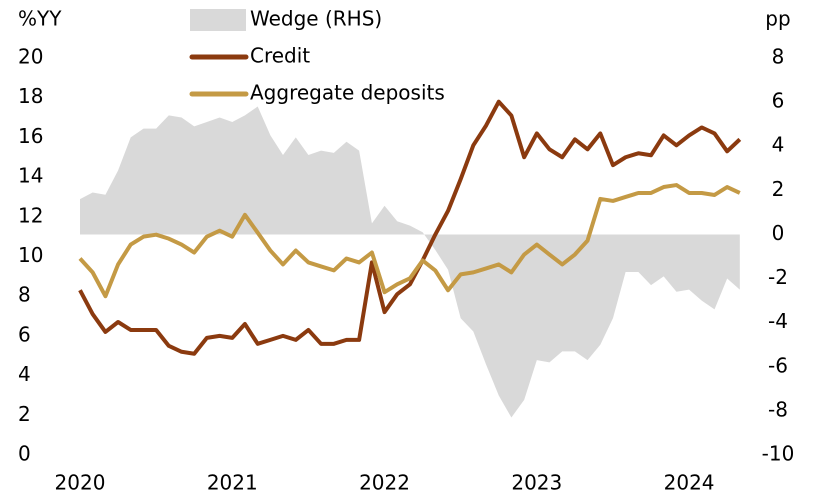  I want to click on x-tick-label: 2020, so click(80, 483).